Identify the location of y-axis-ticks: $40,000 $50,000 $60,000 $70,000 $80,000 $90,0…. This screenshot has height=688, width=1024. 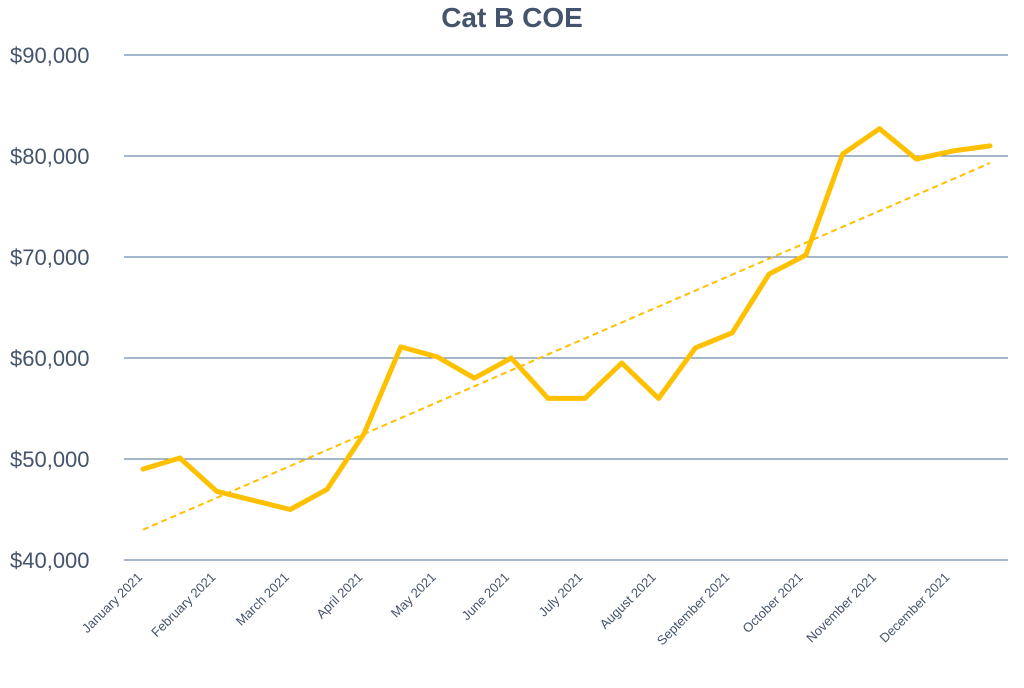
(50, 308).